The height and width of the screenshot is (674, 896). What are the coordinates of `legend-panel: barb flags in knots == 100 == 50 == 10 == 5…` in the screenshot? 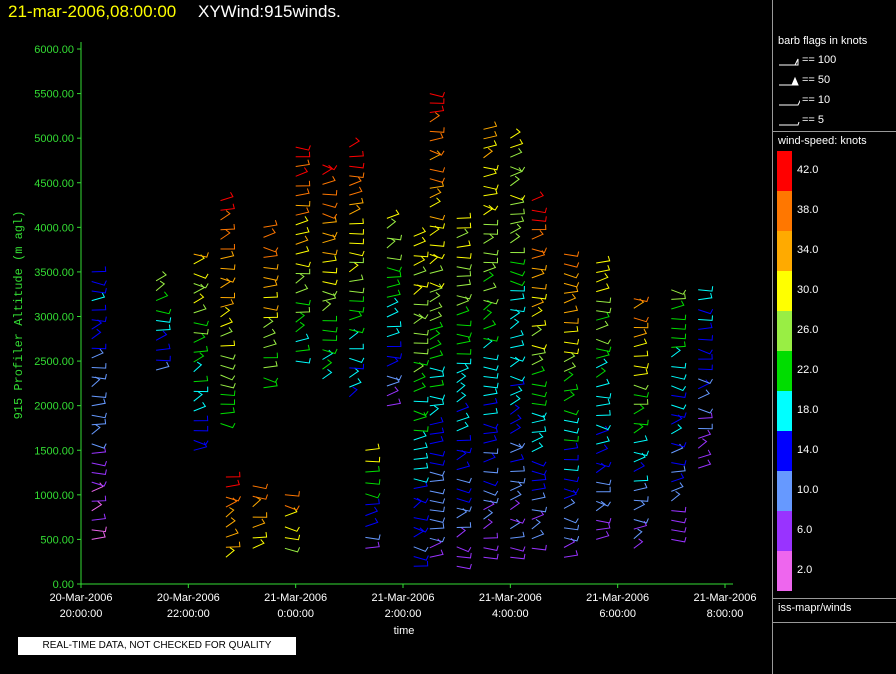 It's located at (834, 337).